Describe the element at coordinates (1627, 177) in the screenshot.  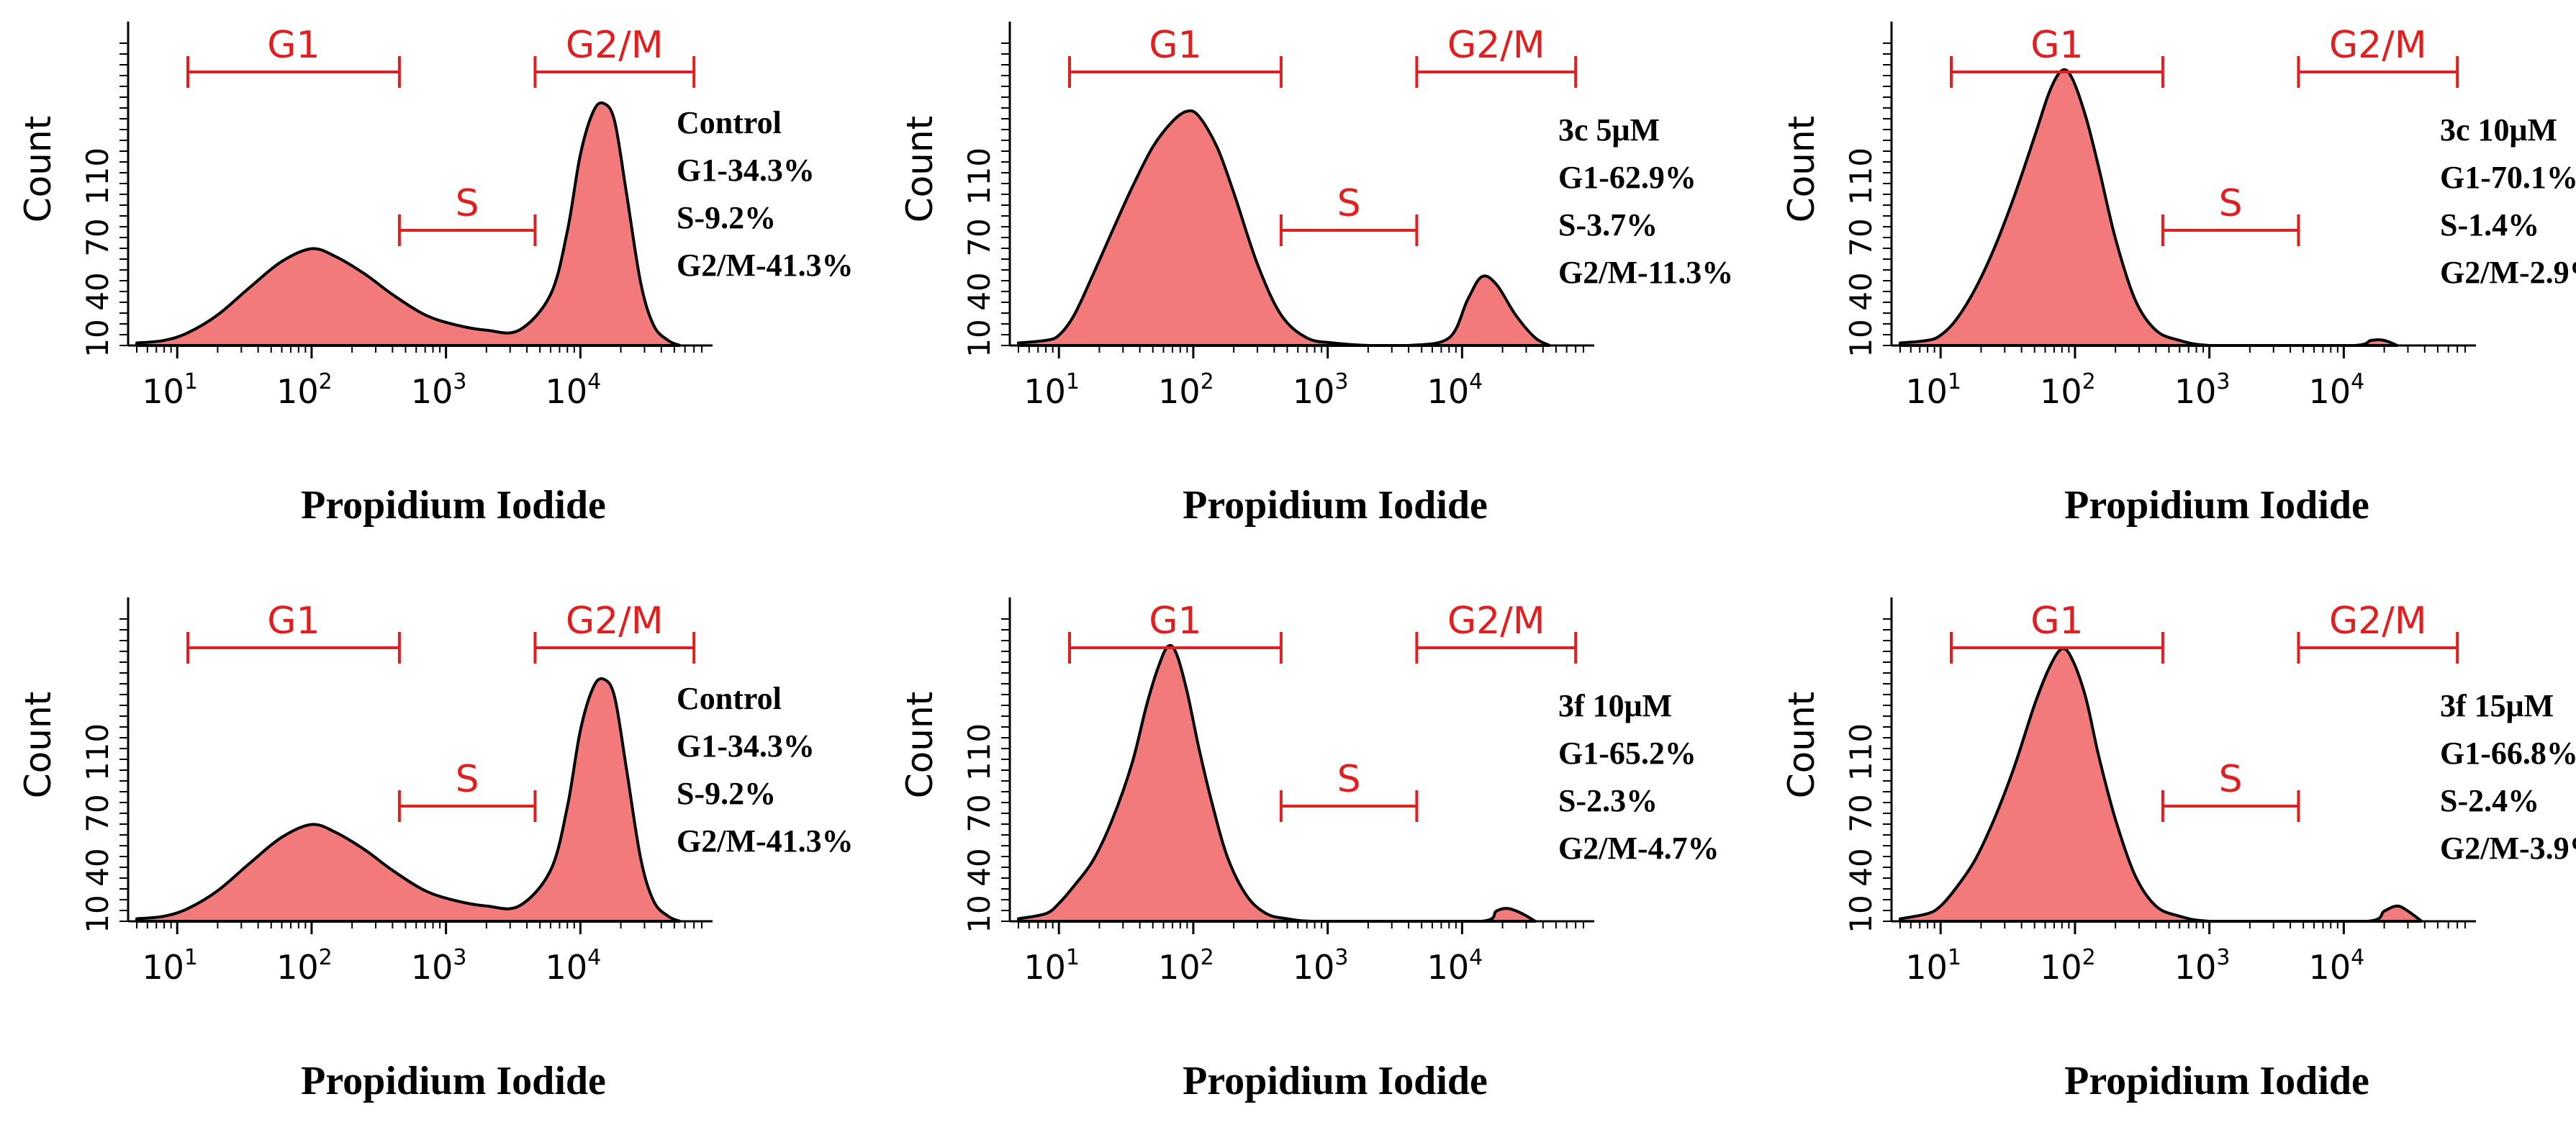
I see `annotation-line: G1-62.9%` at that location.